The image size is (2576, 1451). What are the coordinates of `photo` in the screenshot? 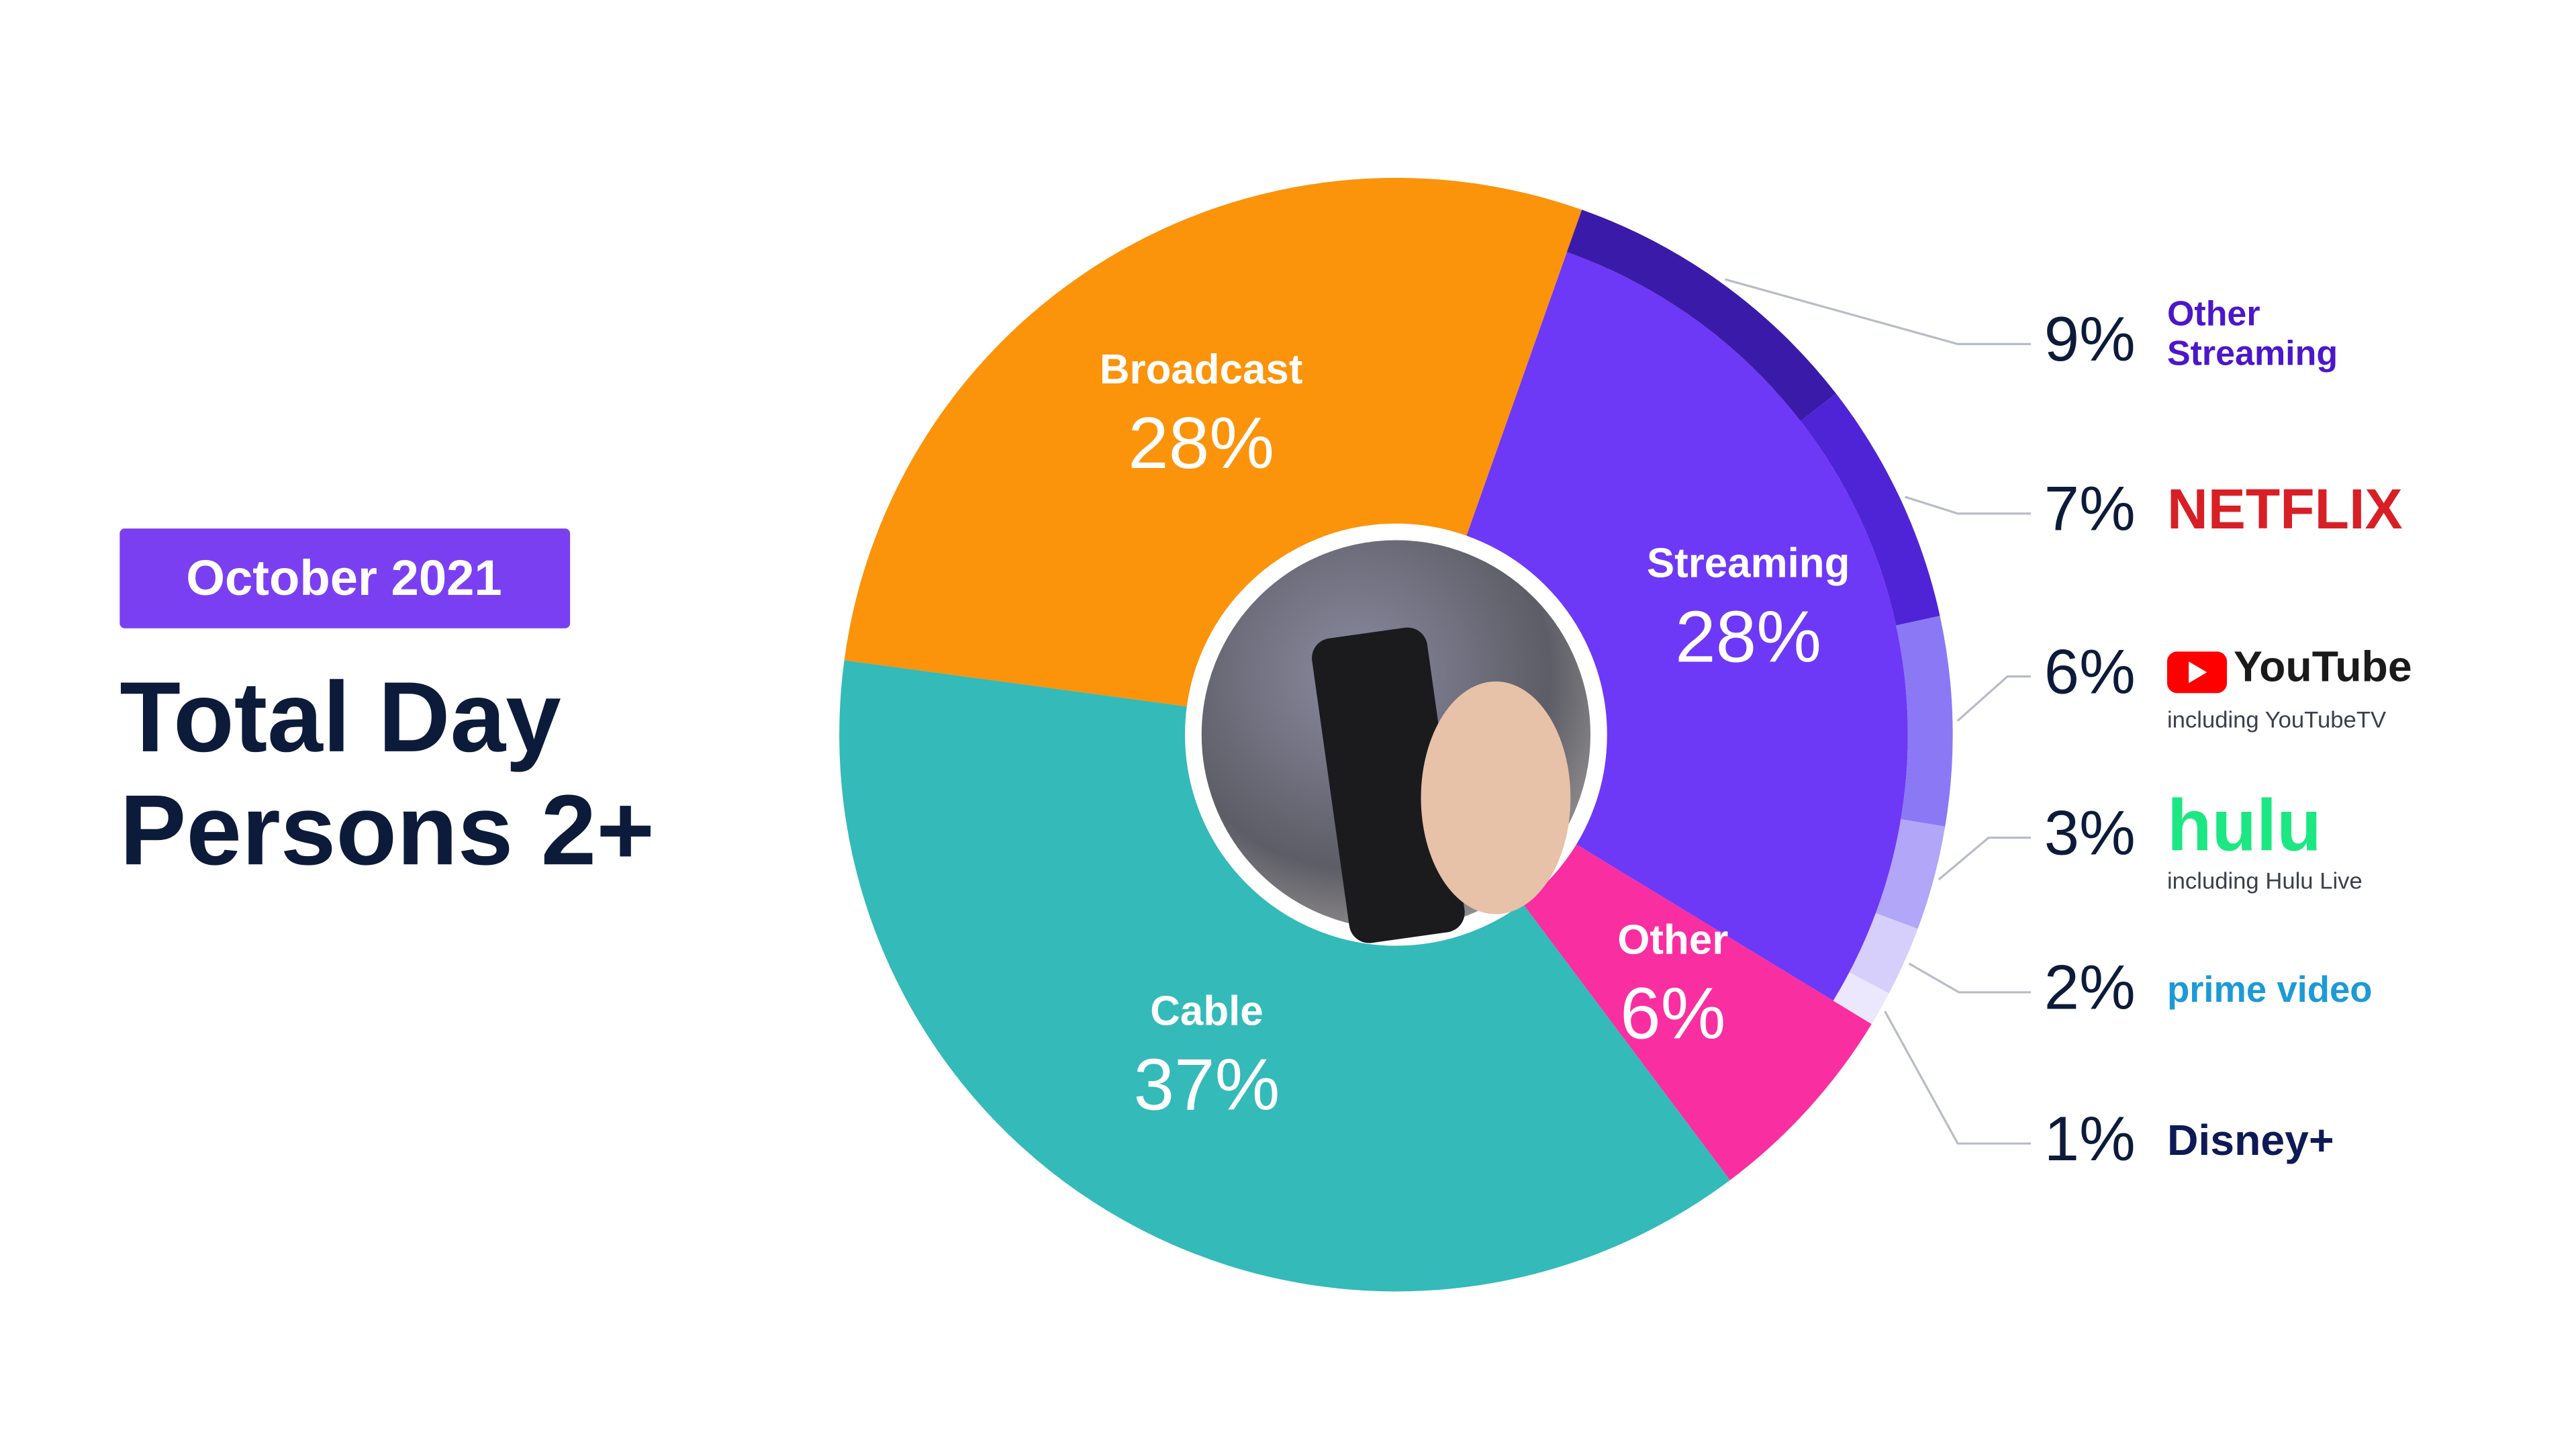 It's located at (1396, 734).